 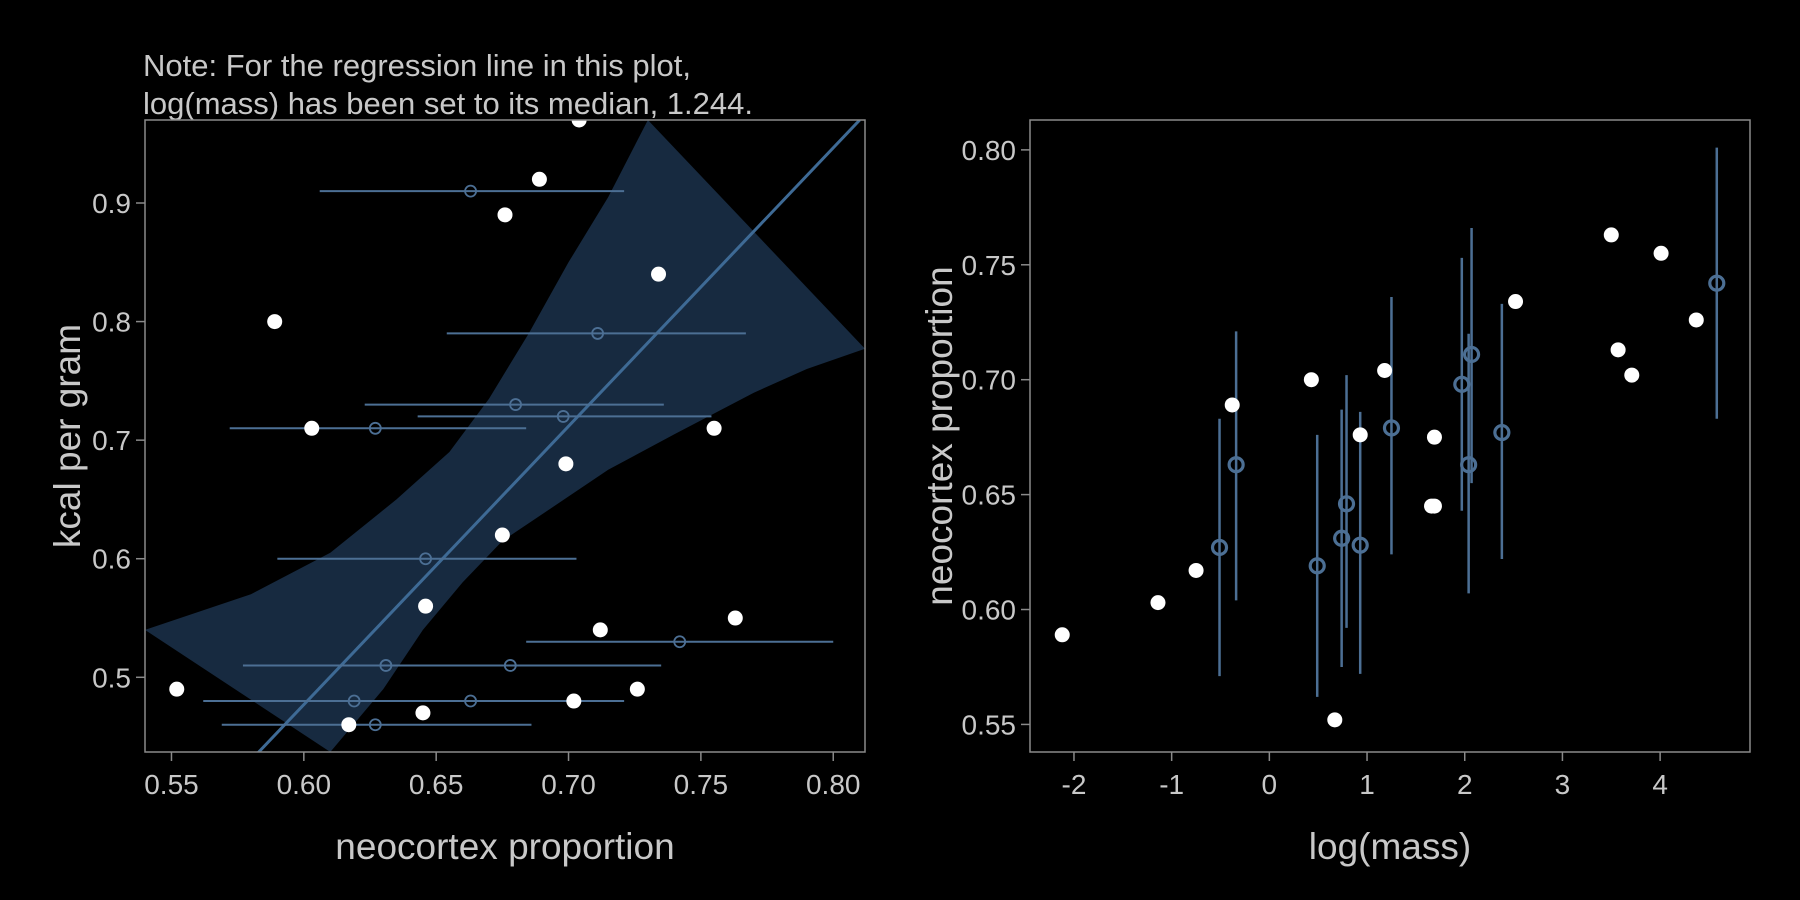 What do you see at coordinates (1563, 784) in the screenshot?
I see `x-tick-label: 3` at bounding box center [1563, 784].